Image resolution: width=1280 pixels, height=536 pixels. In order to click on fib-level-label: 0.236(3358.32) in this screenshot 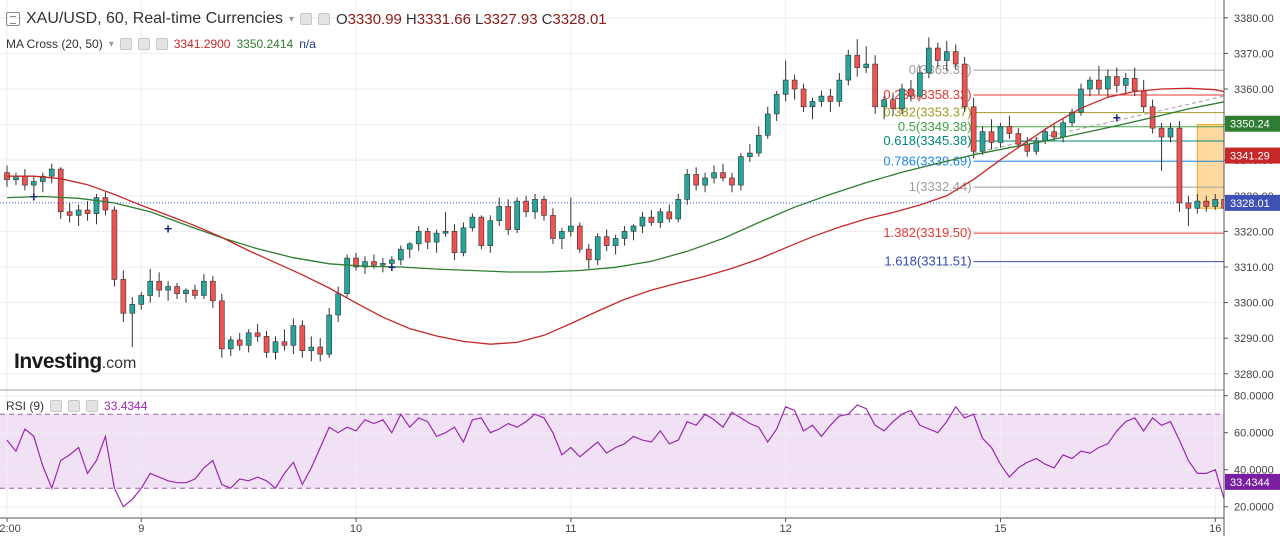, I will do `click(927, 94)`.